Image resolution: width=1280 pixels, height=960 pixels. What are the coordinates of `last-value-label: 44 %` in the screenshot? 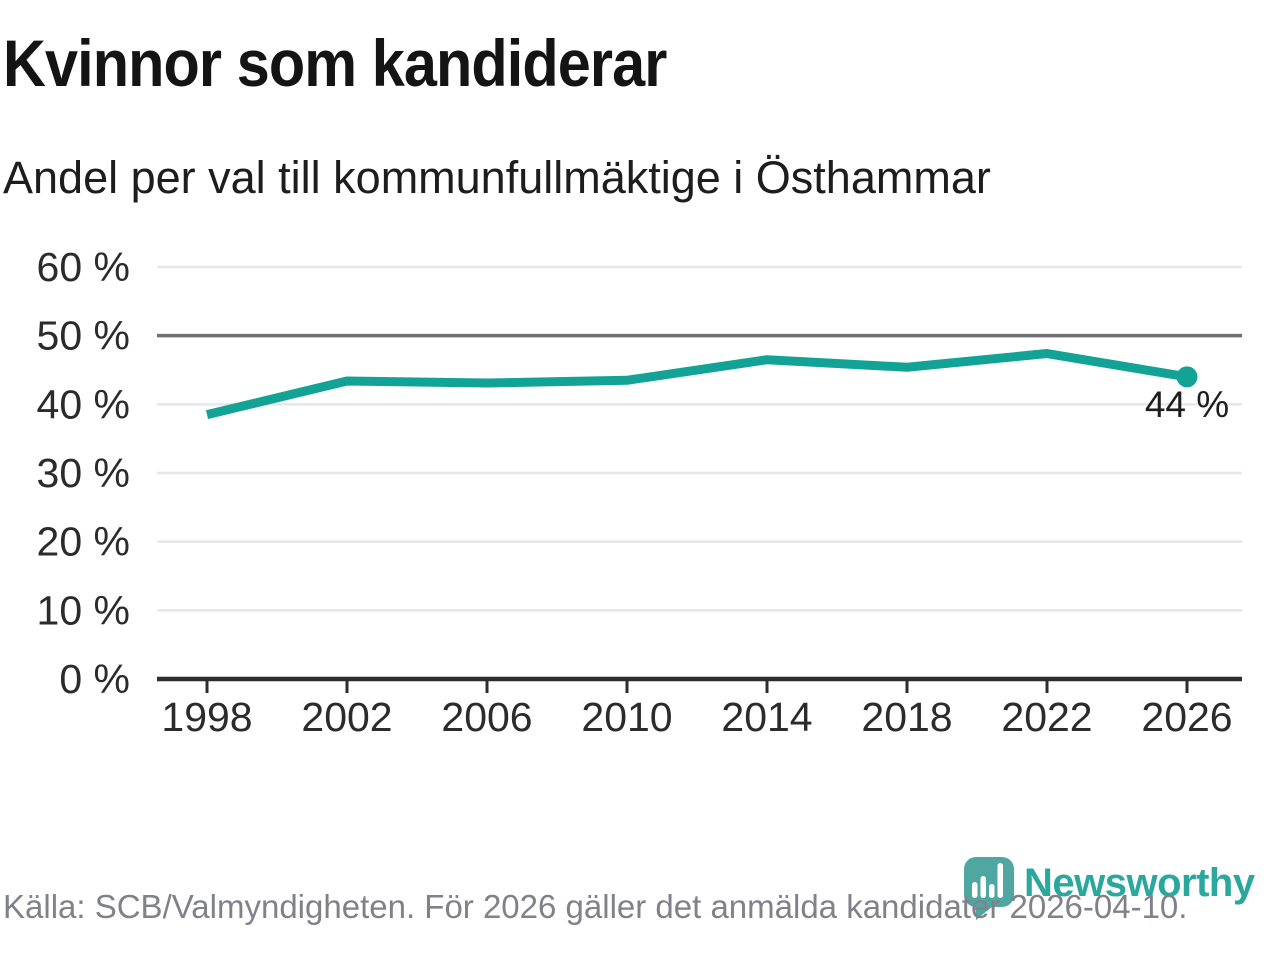 It's located at (1187, 404).